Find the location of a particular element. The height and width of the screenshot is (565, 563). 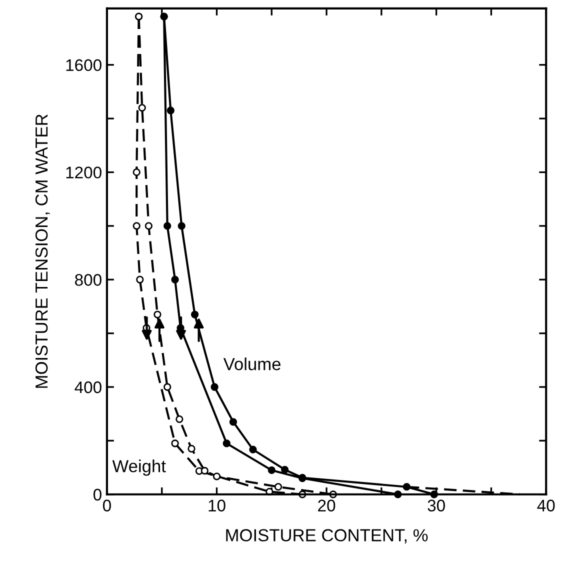

y-axis-title: MOISTURE TENSION, CM WATER is located at coordinates (42, 251).